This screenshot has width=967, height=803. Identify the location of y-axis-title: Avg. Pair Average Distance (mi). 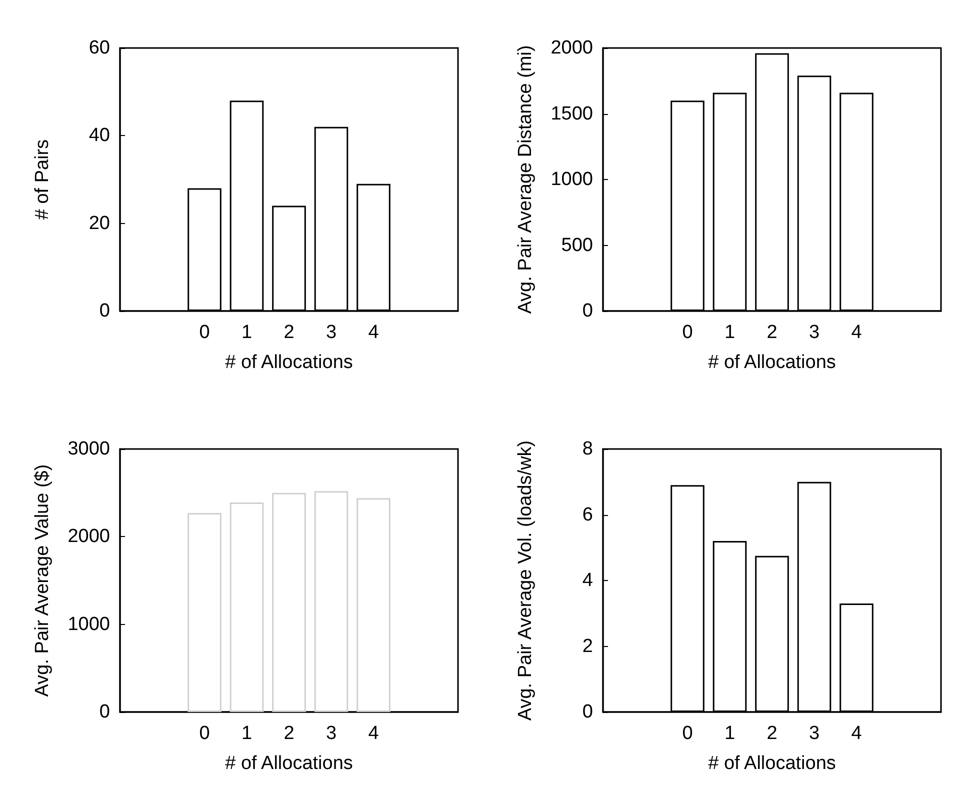
(525, 179).